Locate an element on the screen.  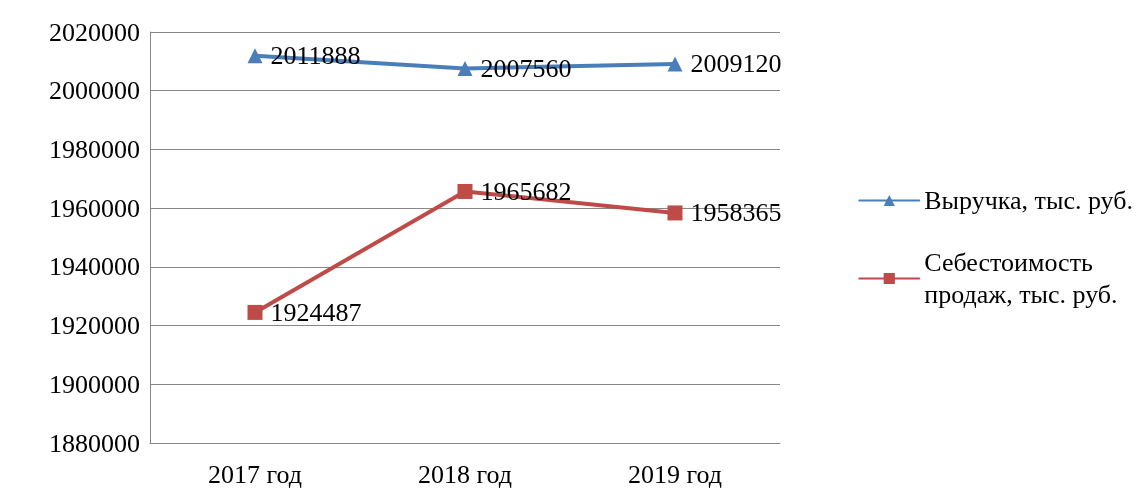
y-tick-label: 1960000 is located at coordinates (94, 208).